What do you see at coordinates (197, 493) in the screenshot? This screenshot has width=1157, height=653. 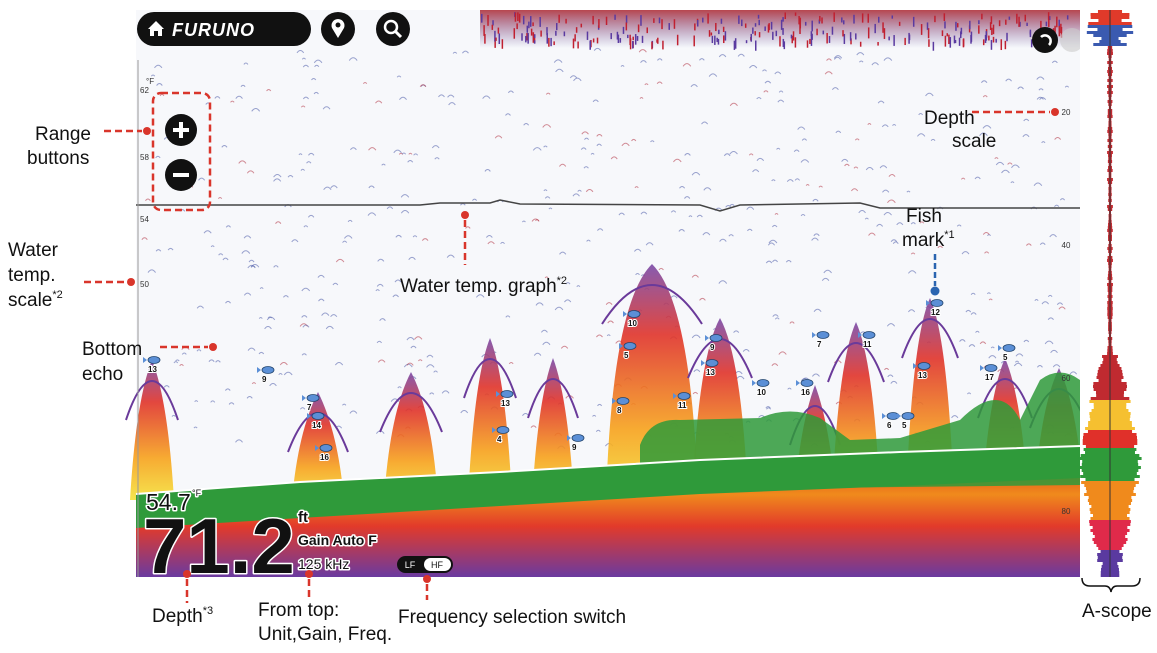 I see `temp-unit: °F` at bounding box center [197, 493].